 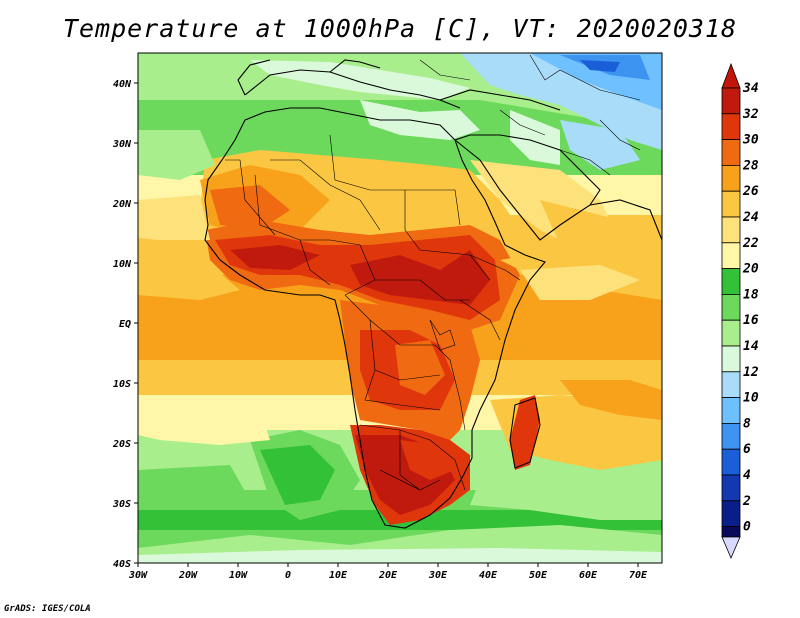 What do you see at coordinates (388, 575) in the screenshot?
I see `lon-label: 20E` at bounding box center [388, 575].